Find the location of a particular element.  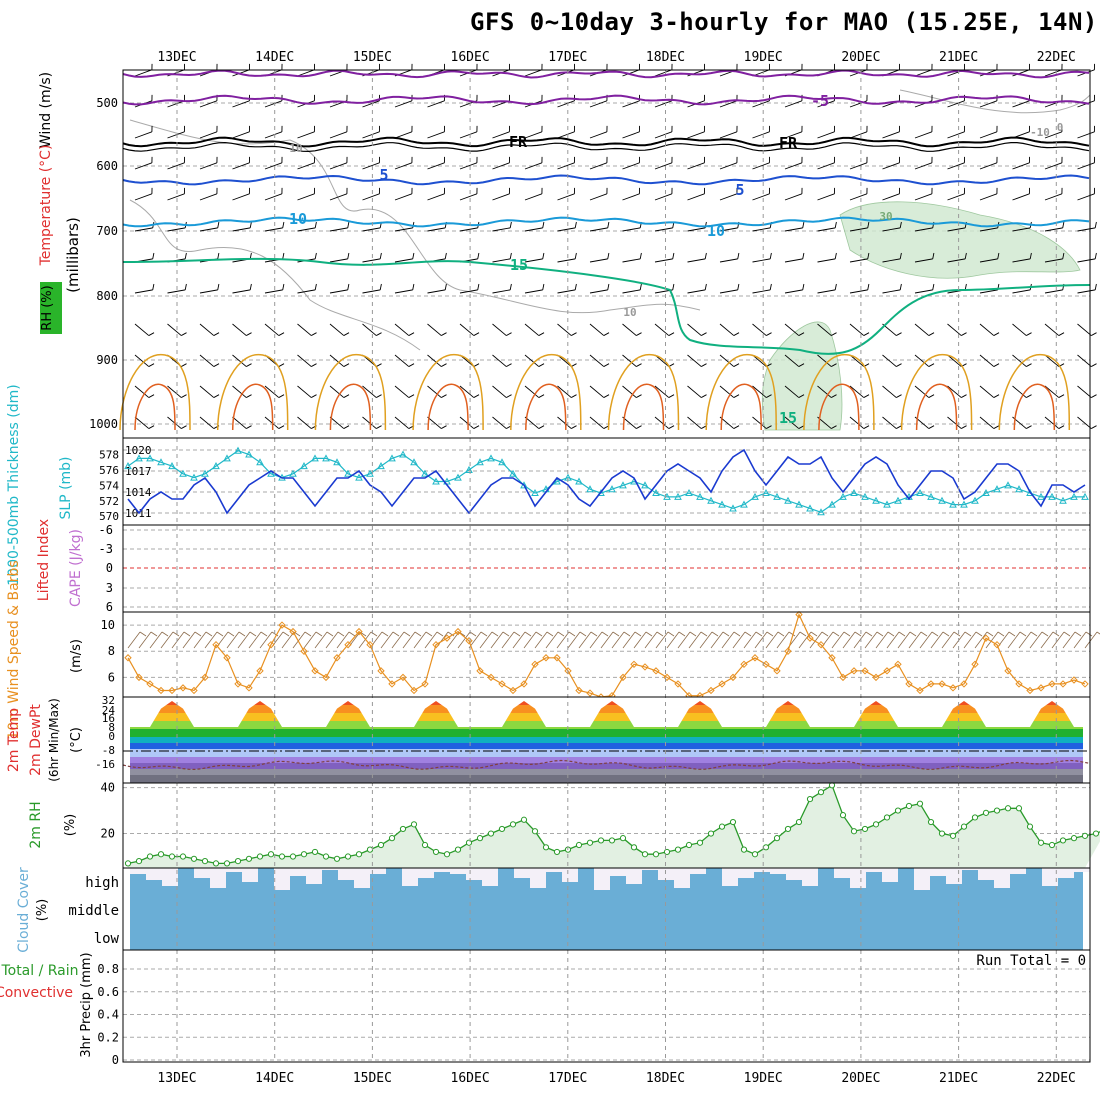

date-label-top: 16DEC is located at coordinates (470, 57).